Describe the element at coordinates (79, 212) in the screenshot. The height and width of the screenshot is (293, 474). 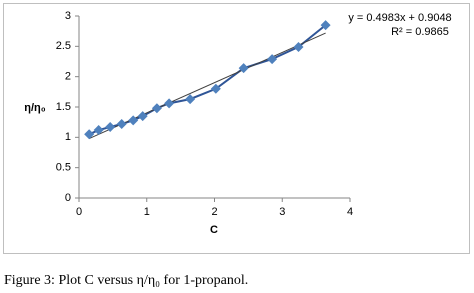
I see `x-tick-label: 0` at that location.